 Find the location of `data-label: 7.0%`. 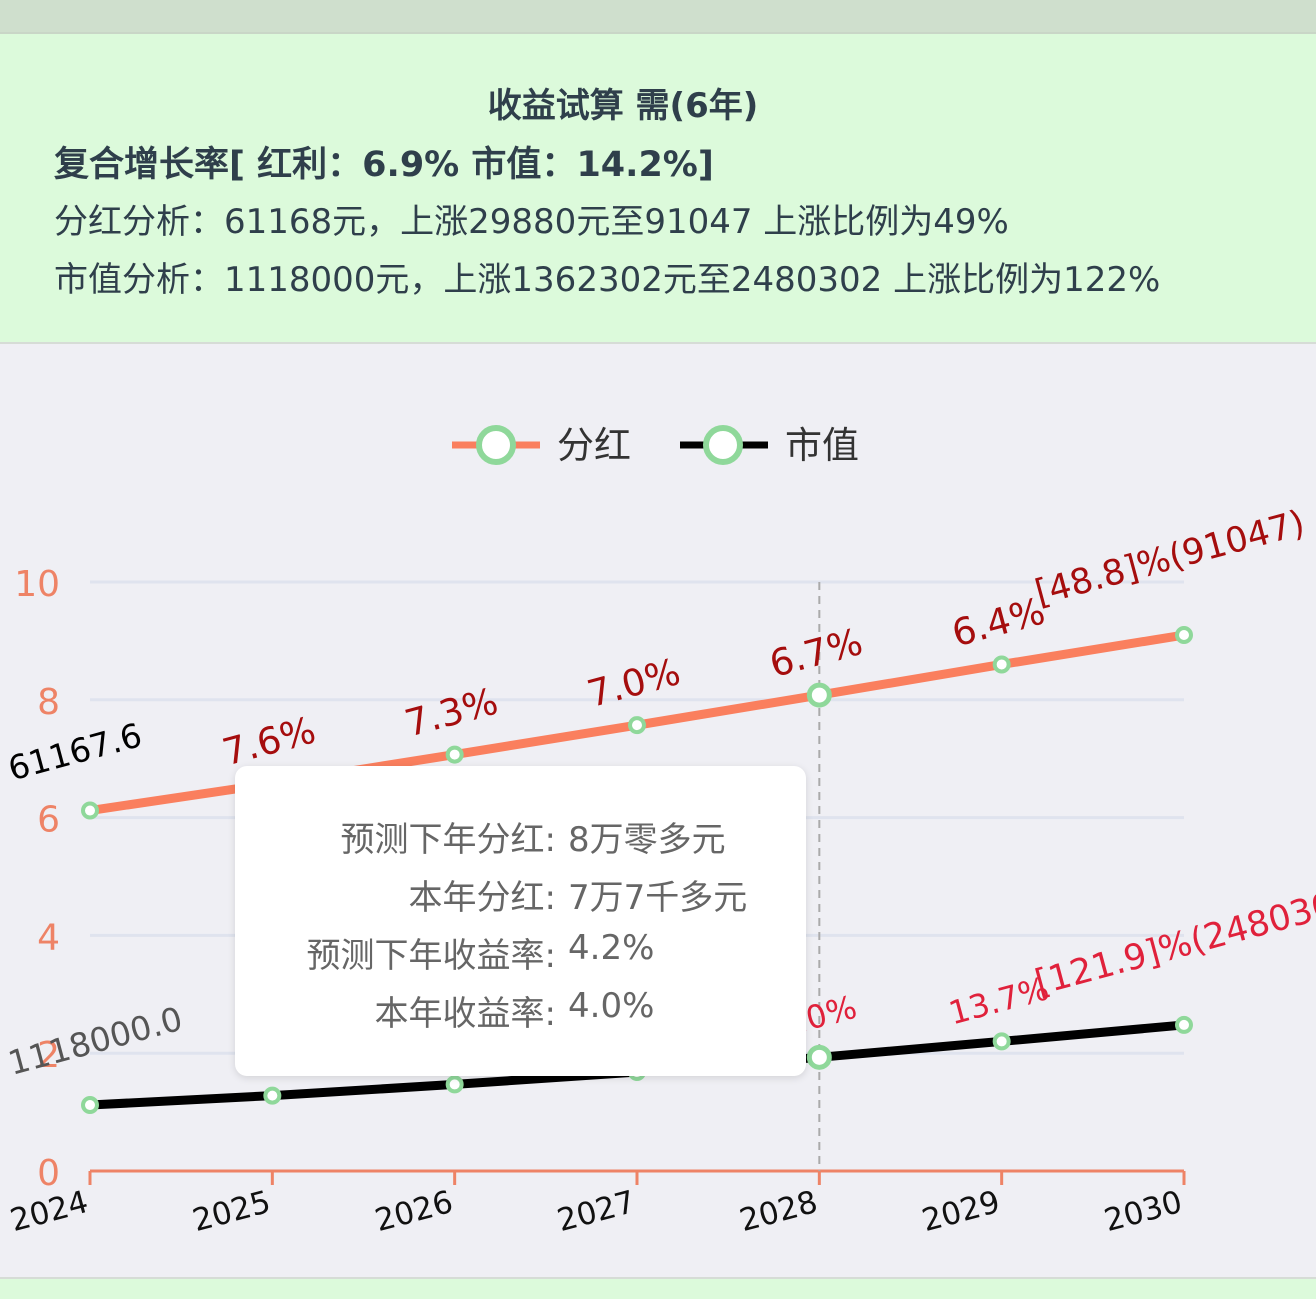

data-label: 7.0% is located at coordinates (634, 683).